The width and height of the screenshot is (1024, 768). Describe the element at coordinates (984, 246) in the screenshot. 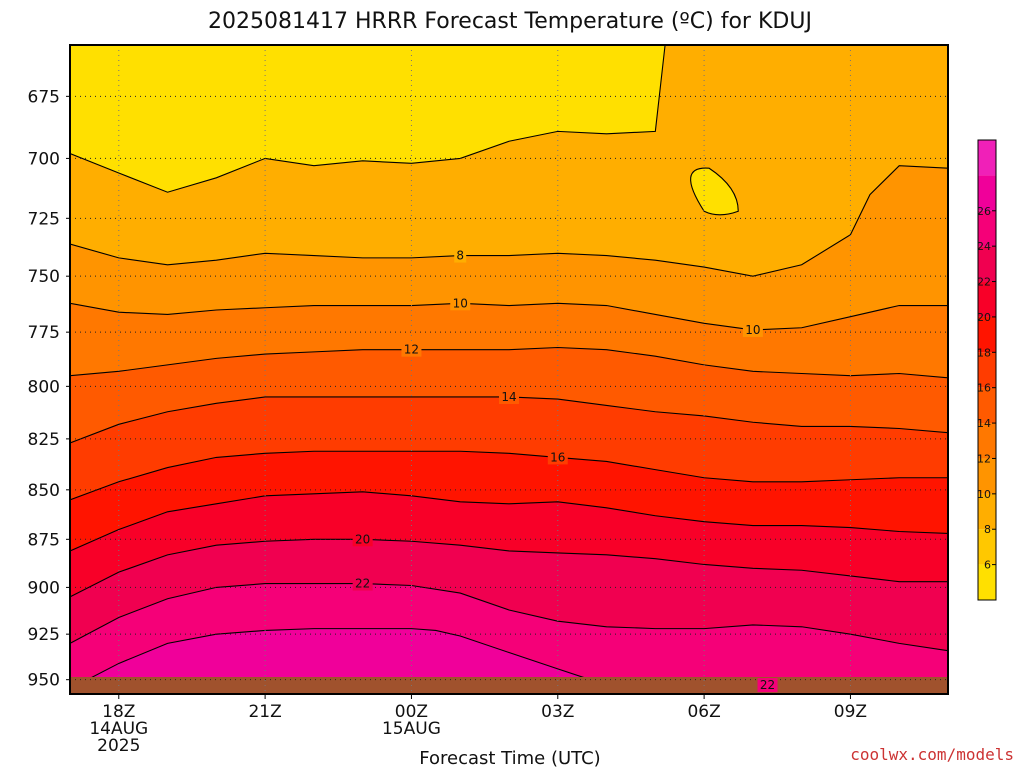

I see `colorbar-tick-label: 24` at that location.